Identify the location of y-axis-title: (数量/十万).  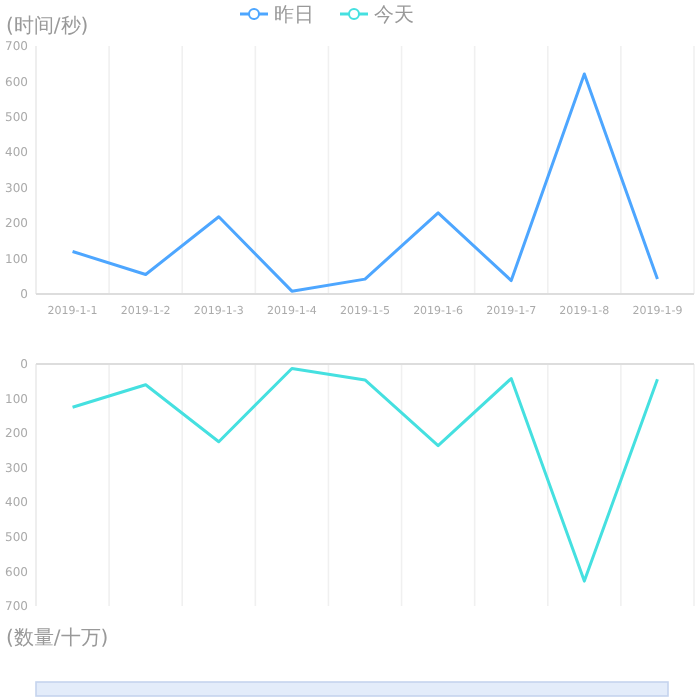
(57, 638).